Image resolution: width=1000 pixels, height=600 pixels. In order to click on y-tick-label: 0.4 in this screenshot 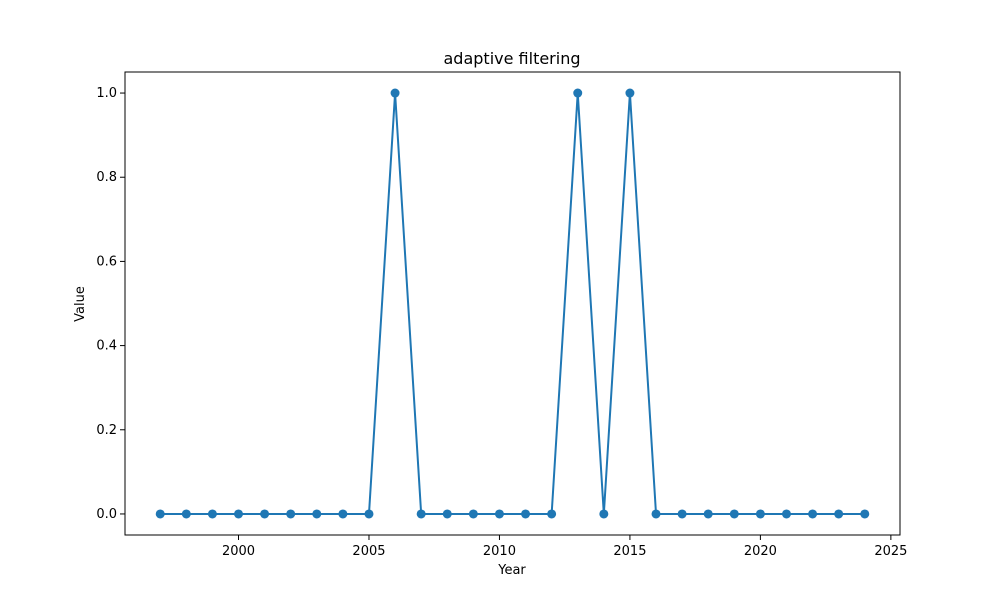, I will do `click(106, 346)`.